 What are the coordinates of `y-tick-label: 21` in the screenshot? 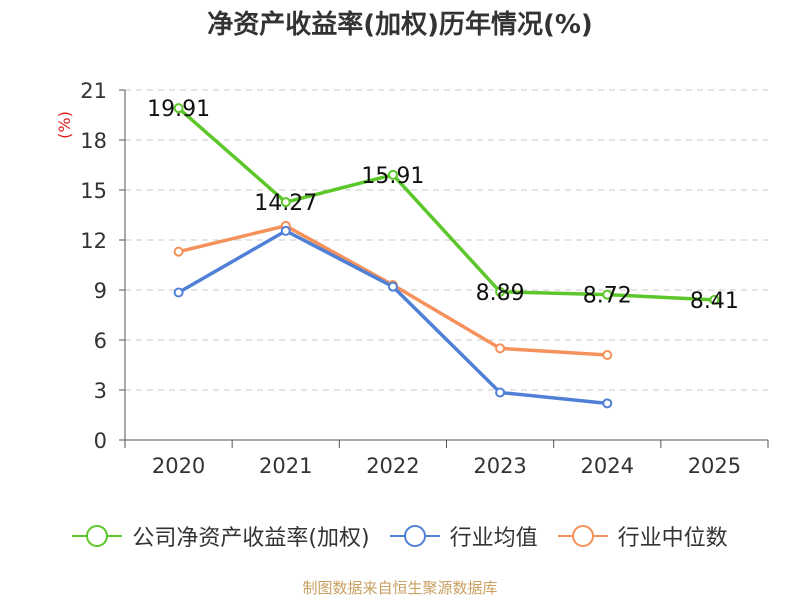 It's located at (93, 91).